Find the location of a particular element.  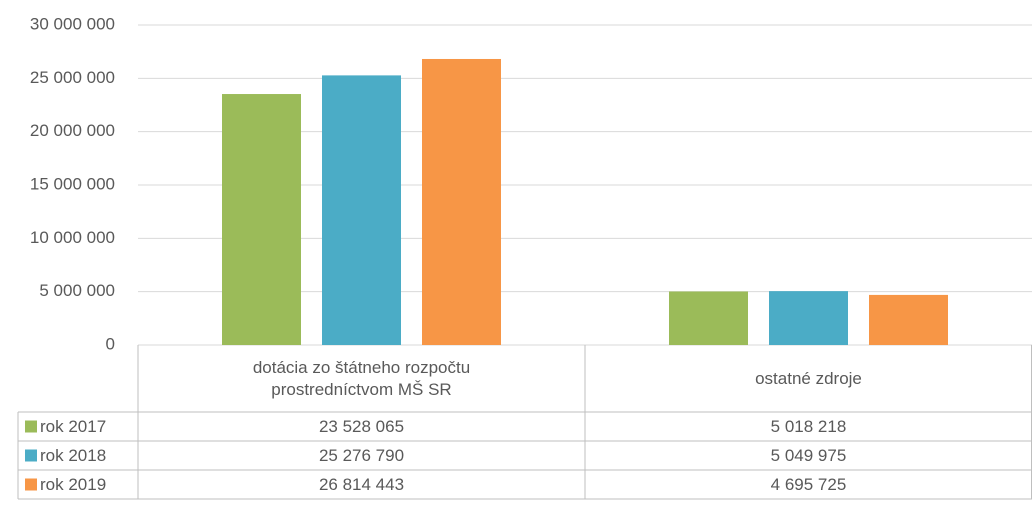

value-label: 5 018 218 is located at coordinates (809, 426).